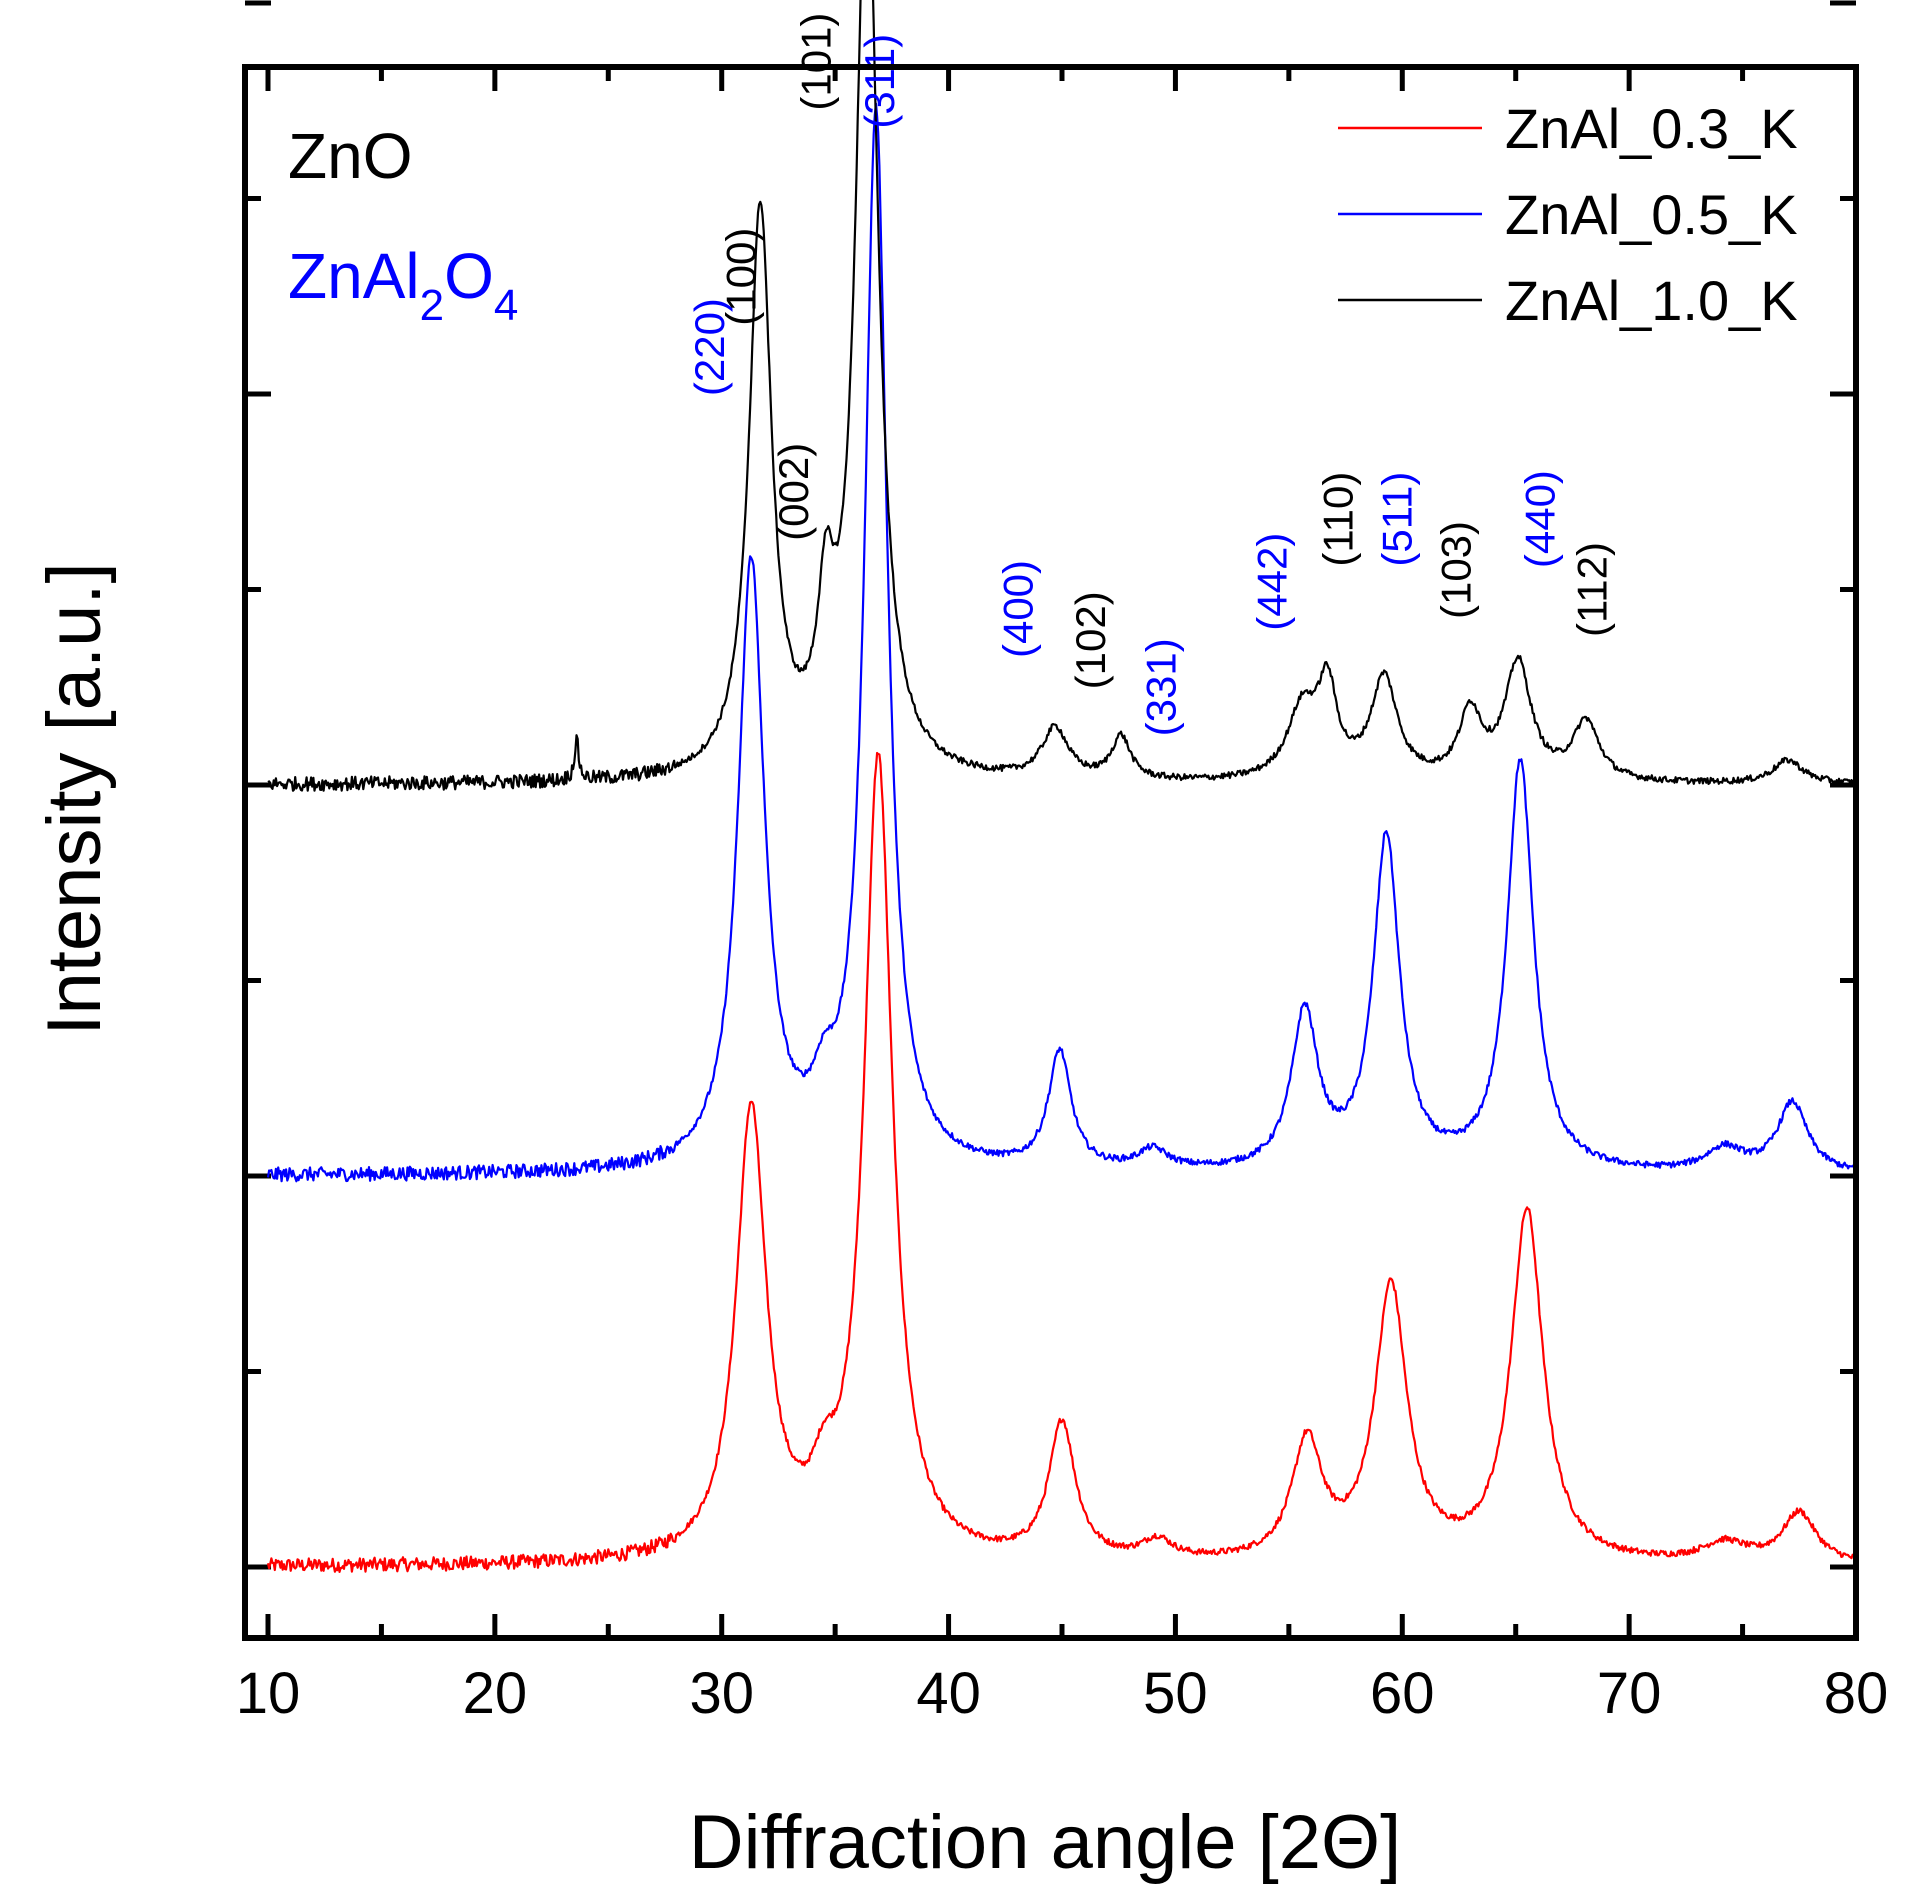 This screenshot has height=1892, width=1923. Describe the element at coordinates (495, 1693) in the screenshot. I see `x-tick-label: 20` at that location.